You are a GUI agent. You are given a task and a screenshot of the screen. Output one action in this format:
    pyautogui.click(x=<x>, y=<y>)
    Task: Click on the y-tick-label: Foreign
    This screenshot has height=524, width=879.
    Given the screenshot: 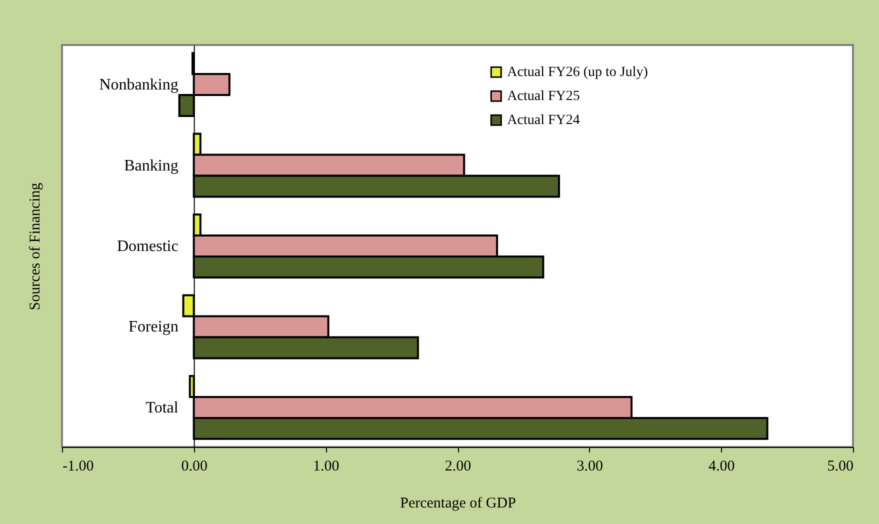 What is the action you would take?
    pyautogui.click(x=153, y=327)
    